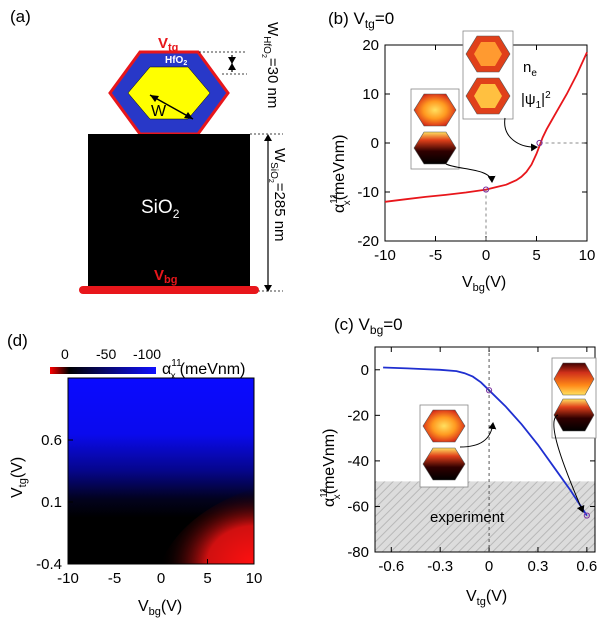 The height and width of the screenshot is (625, 600). What do you see at coordinates (375, 143) in the screenshot?
I see `panel-b-ytick-label-2: 0` at bounding box center [375, 143].